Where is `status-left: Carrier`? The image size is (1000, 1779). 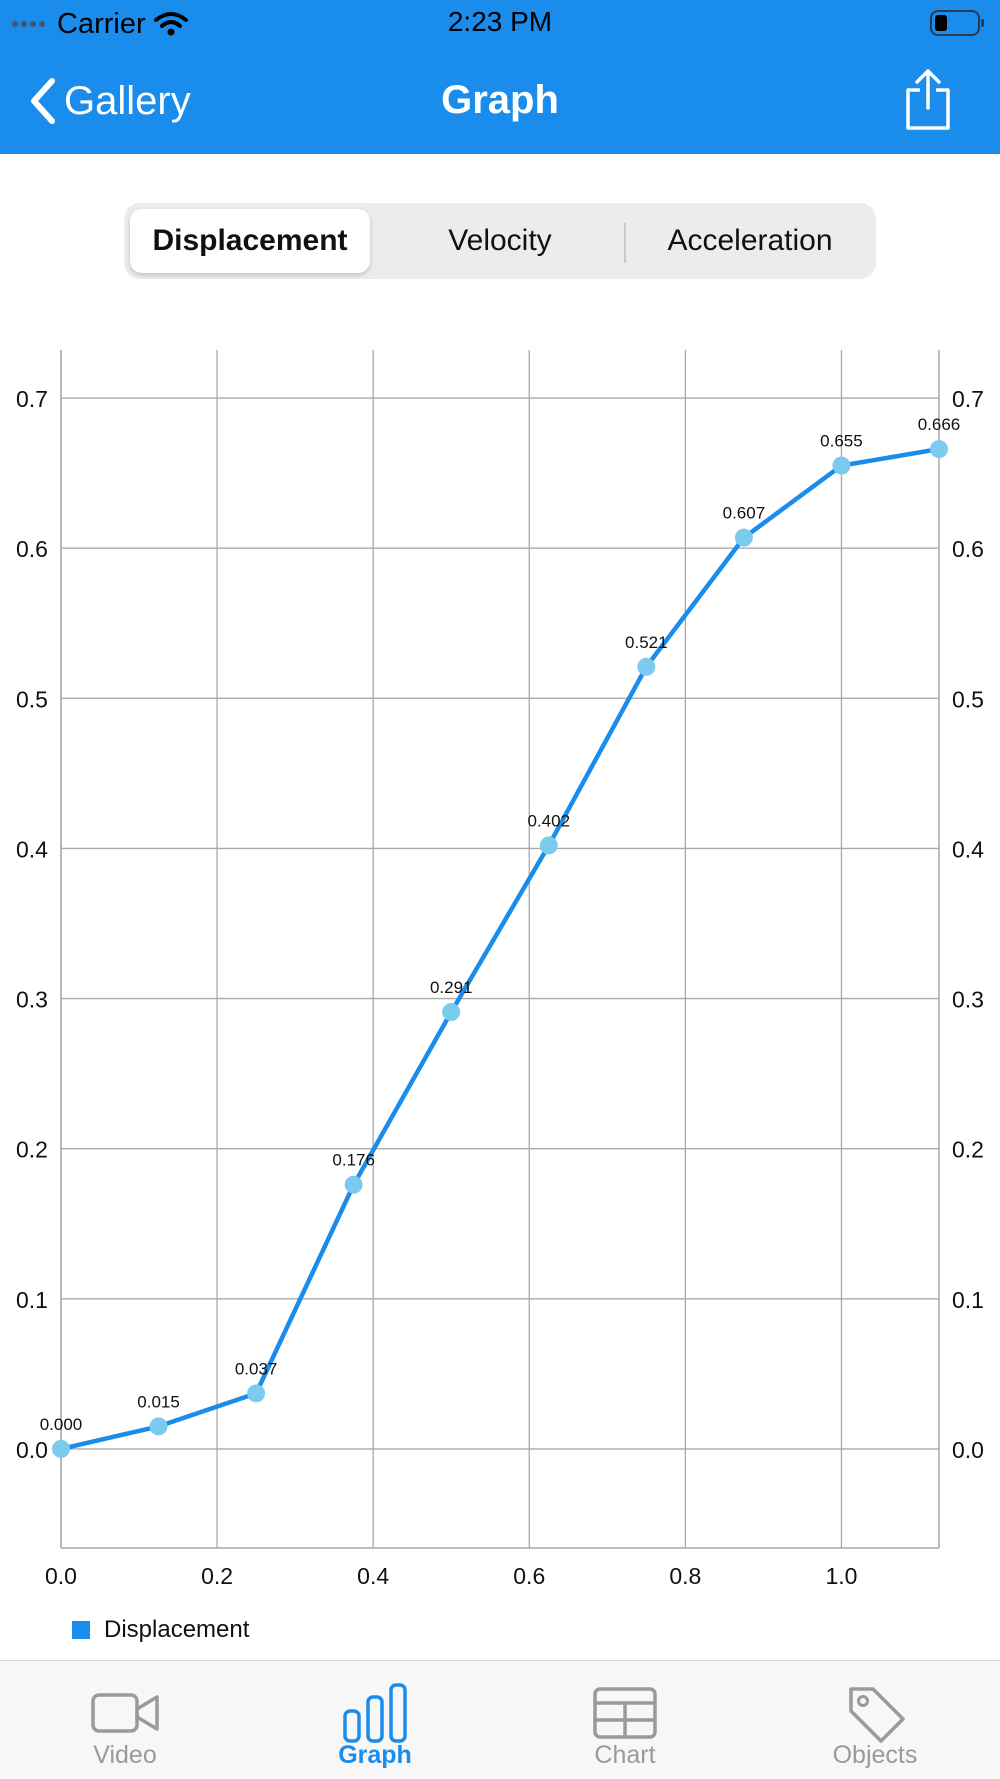
status-left: Carrier is located at coordinates (100, 24).